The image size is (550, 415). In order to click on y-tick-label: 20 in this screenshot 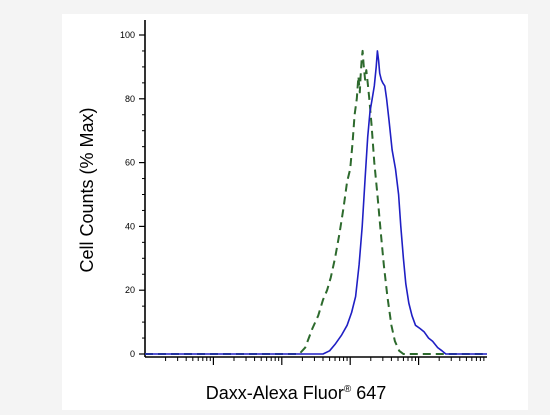, I will do `click(130, 290)`.